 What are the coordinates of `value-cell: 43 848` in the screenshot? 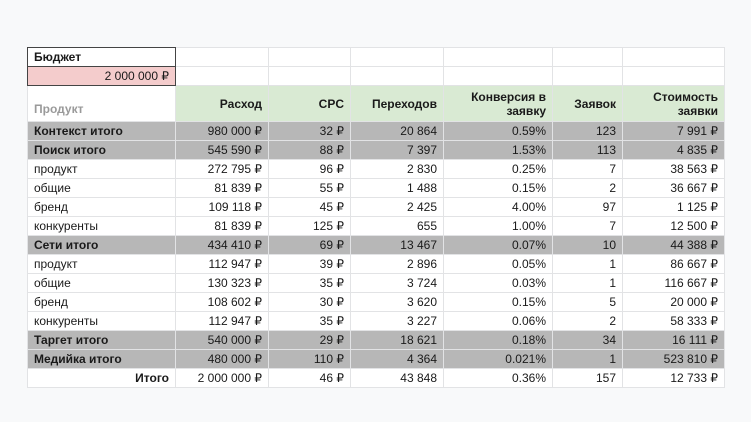 It's located at (397, 378).